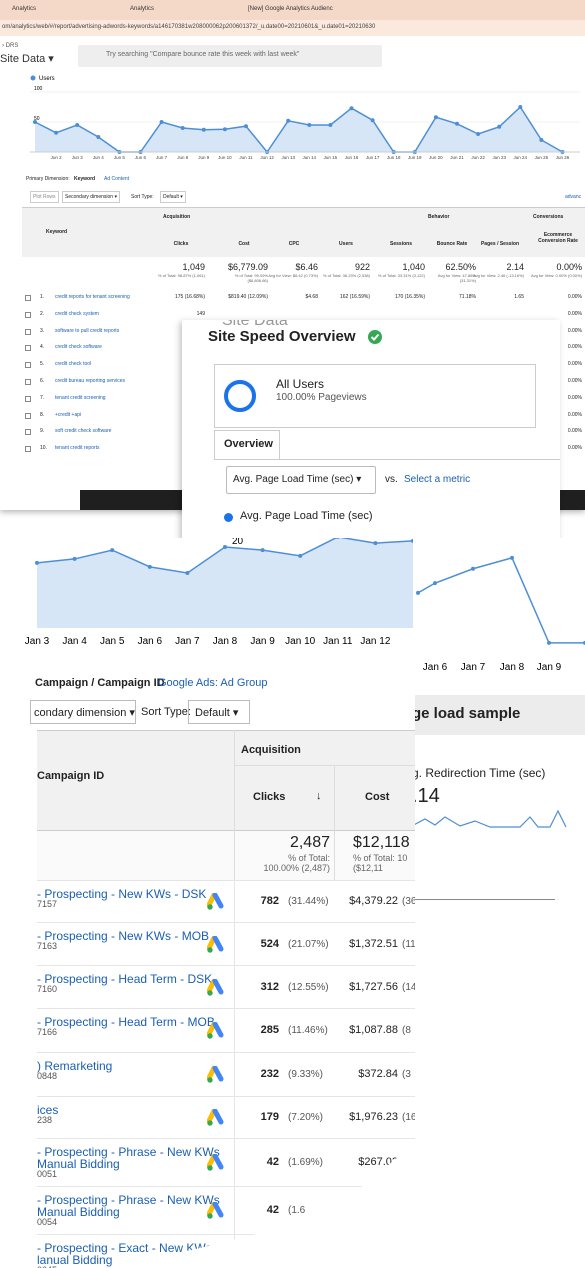  What do you see at coordinates (57, 232) in the screenshot?
I see `column-header: Keyword` at bounding box center [57, 232].